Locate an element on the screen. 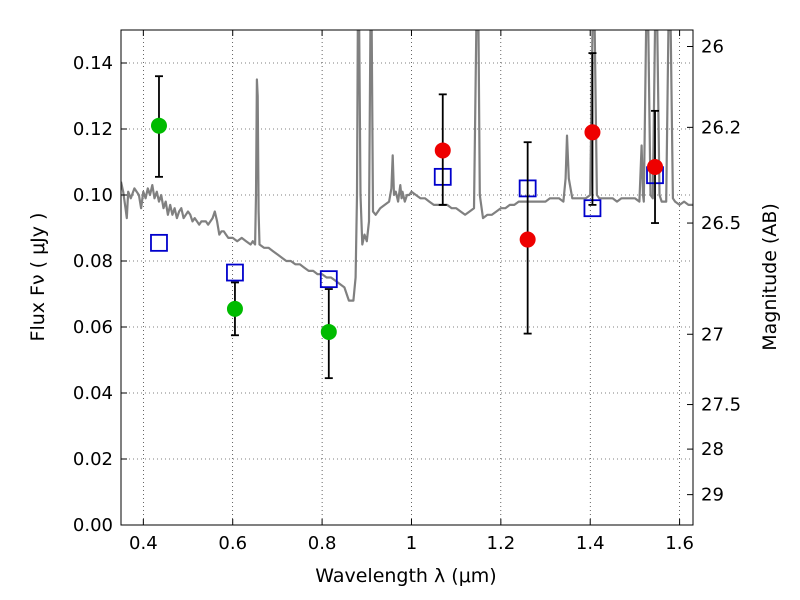 The image size is (800, 600). x-axis-label: Wavelength λ (μm) is located at coordinates (405, 576).